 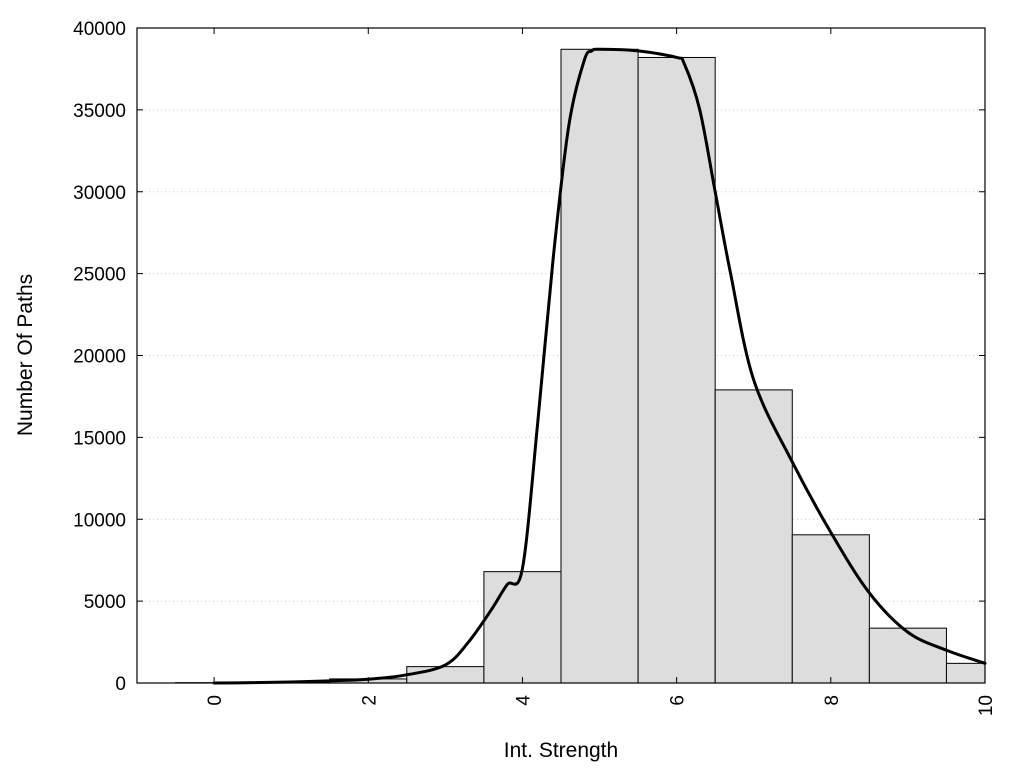 I want to click on x-tick-label: 0, so click(x=215, y=700).